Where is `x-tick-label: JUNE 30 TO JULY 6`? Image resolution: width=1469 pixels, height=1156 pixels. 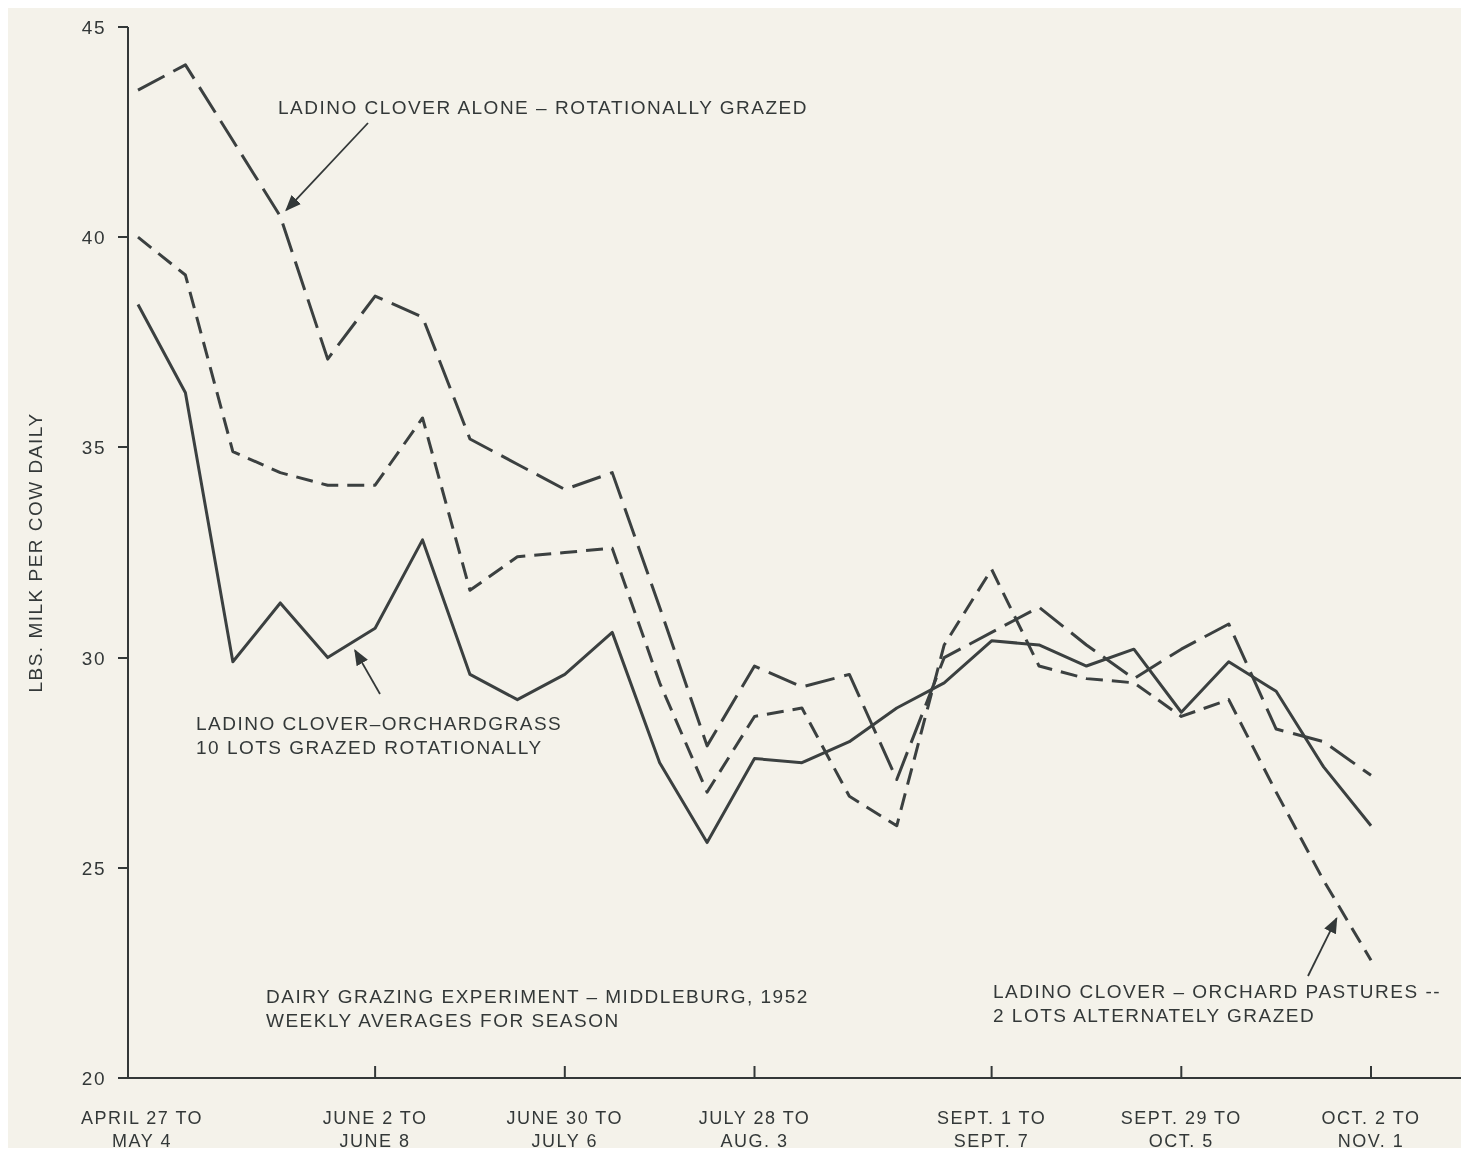 x-tick-label: JUNE 30 TO JULY 6 is located at coordinates (564, 1129).